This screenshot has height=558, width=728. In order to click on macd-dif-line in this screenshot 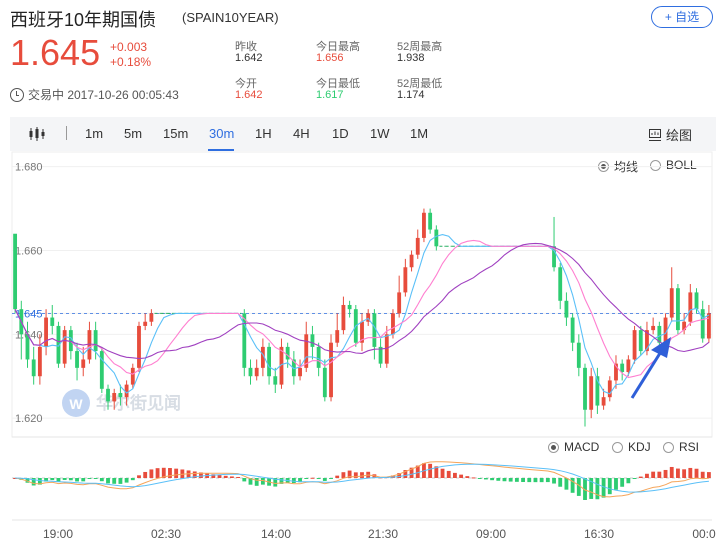, I will do `click(362, 479)`.